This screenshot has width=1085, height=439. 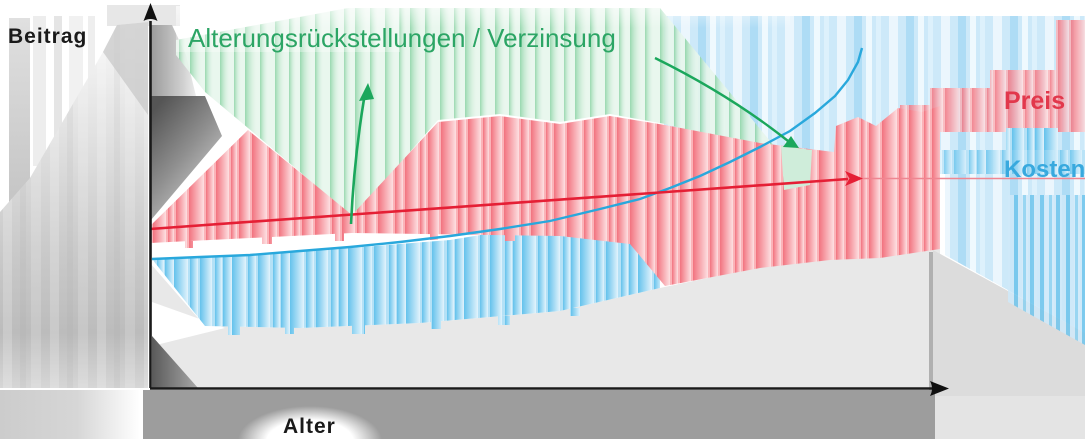 What do you see at coordinates (1044, 169) in the screenshot?
I see `svg-text: Kosten` at bounding box center [1044, 169].